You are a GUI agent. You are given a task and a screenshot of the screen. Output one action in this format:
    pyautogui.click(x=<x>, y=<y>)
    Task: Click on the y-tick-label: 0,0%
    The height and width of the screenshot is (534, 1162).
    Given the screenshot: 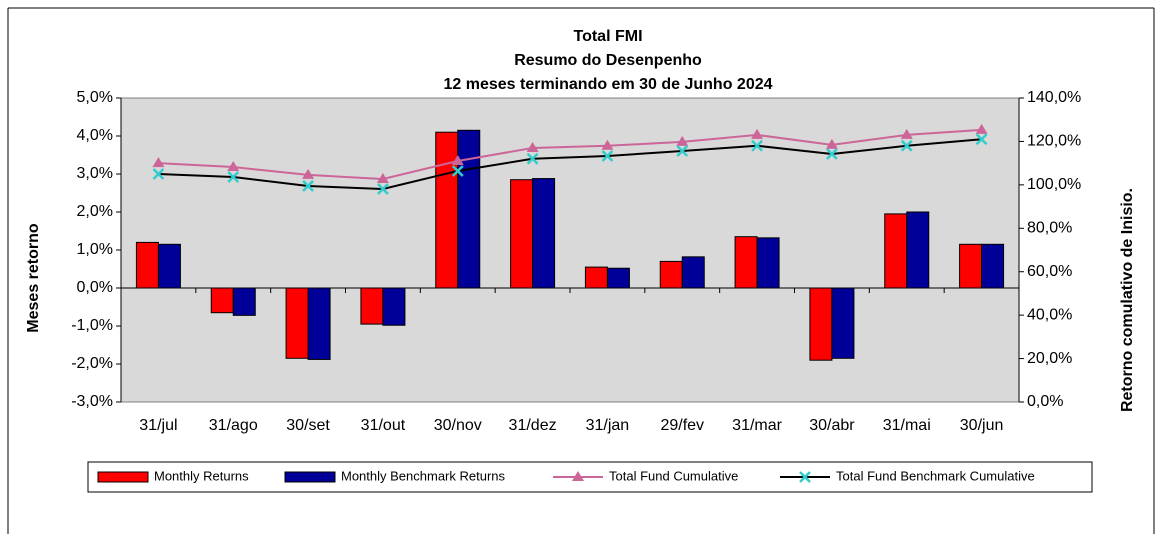 What is the action you would take?
    pyautogui.click(x=95, y=287)
    